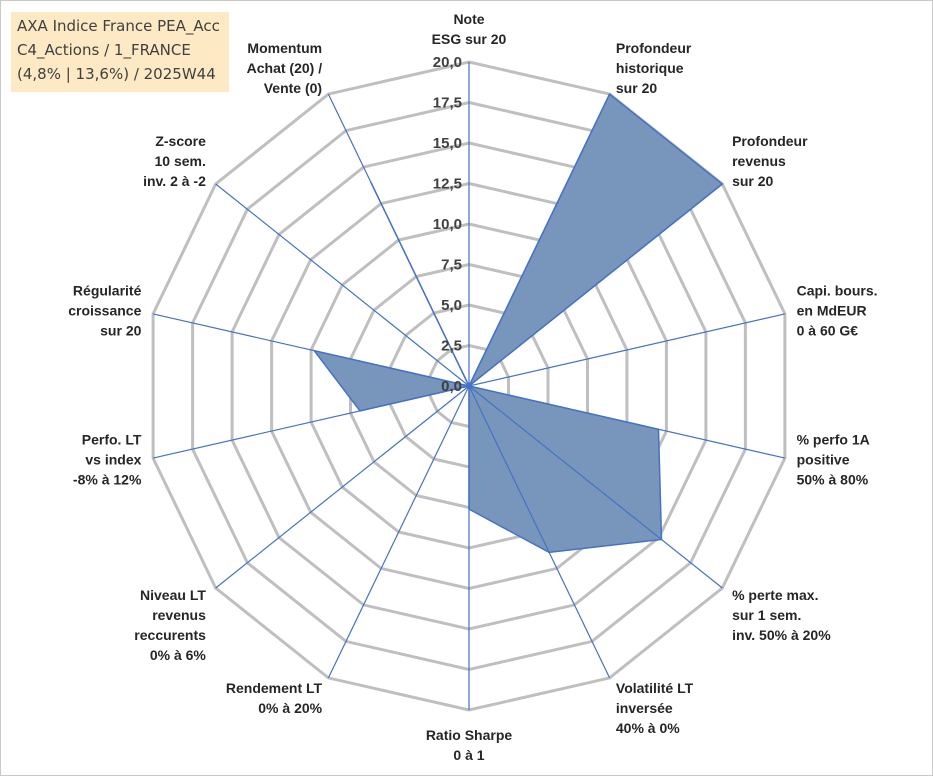  I want to click on radial-tick-labels: 0,0 2,5 5,0 7,5 10,0 12,5 15,0 17,5 20,0, so click(447, 224).